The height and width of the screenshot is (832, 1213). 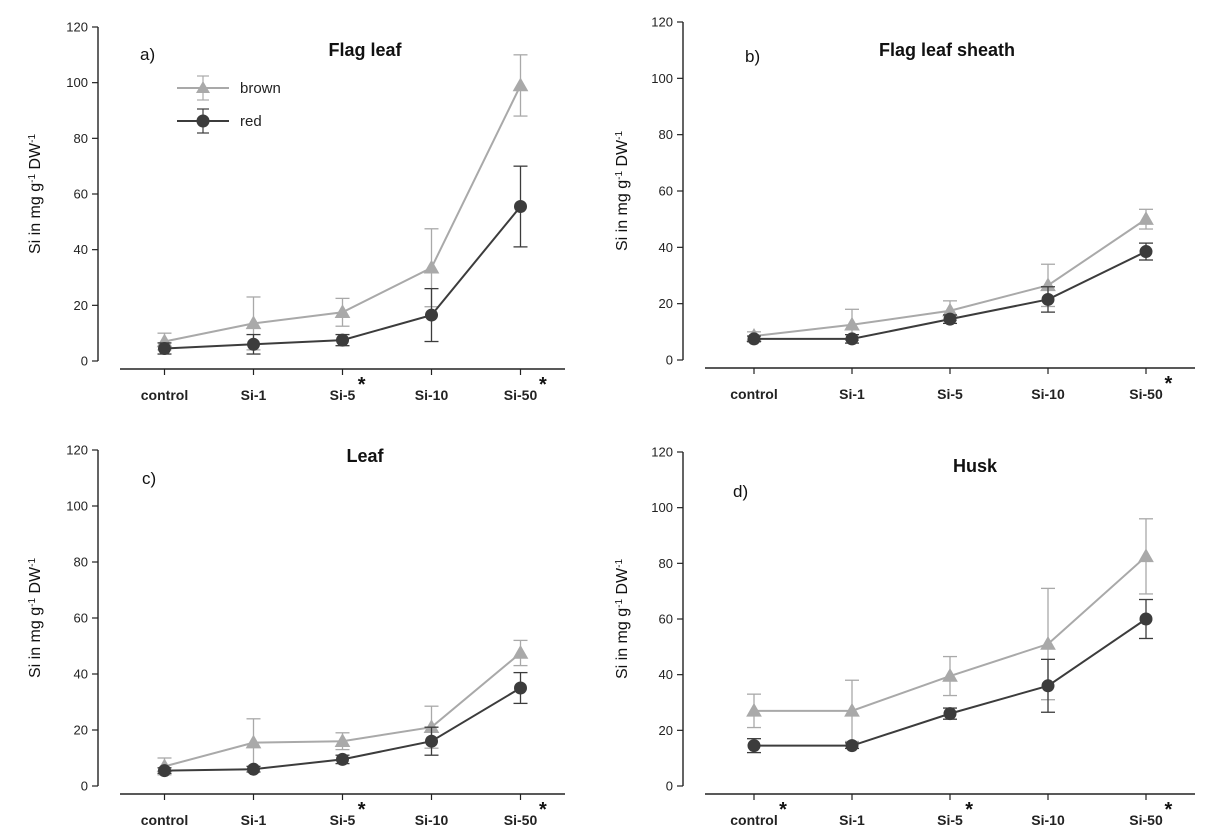 I want to click on legend-label: red, so click(x=251, y=121).